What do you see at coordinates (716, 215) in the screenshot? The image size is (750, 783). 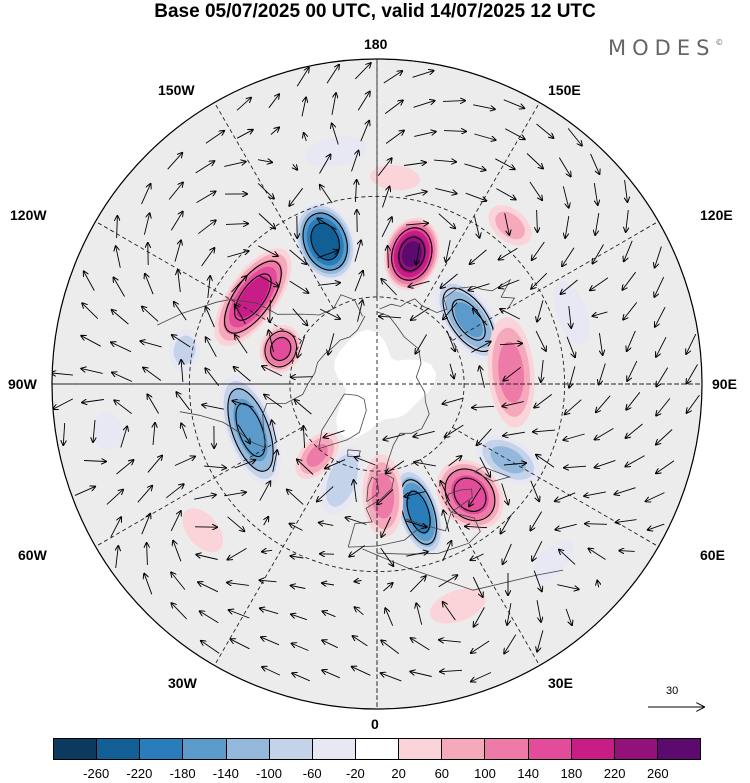 I see `lon-label-120e: 120E` at bounding box center [716, 215].